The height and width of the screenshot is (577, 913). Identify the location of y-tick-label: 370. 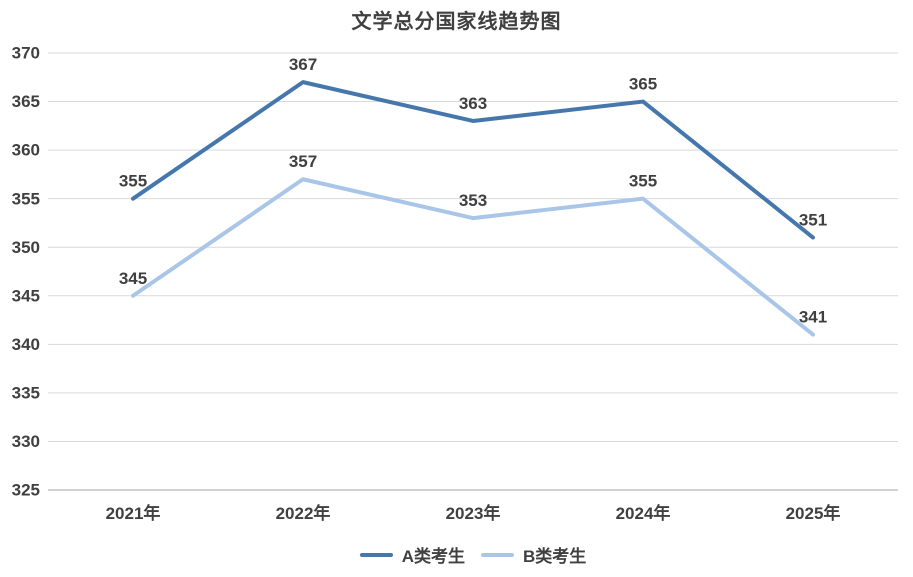
(26, 53).